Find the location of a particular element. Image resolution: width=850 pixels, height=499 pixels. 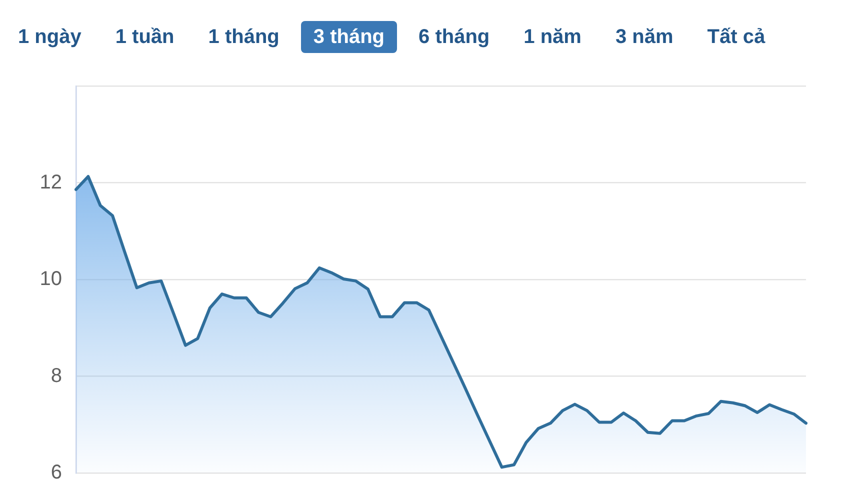

text: Tất cả is located at coordinates (736, 37).